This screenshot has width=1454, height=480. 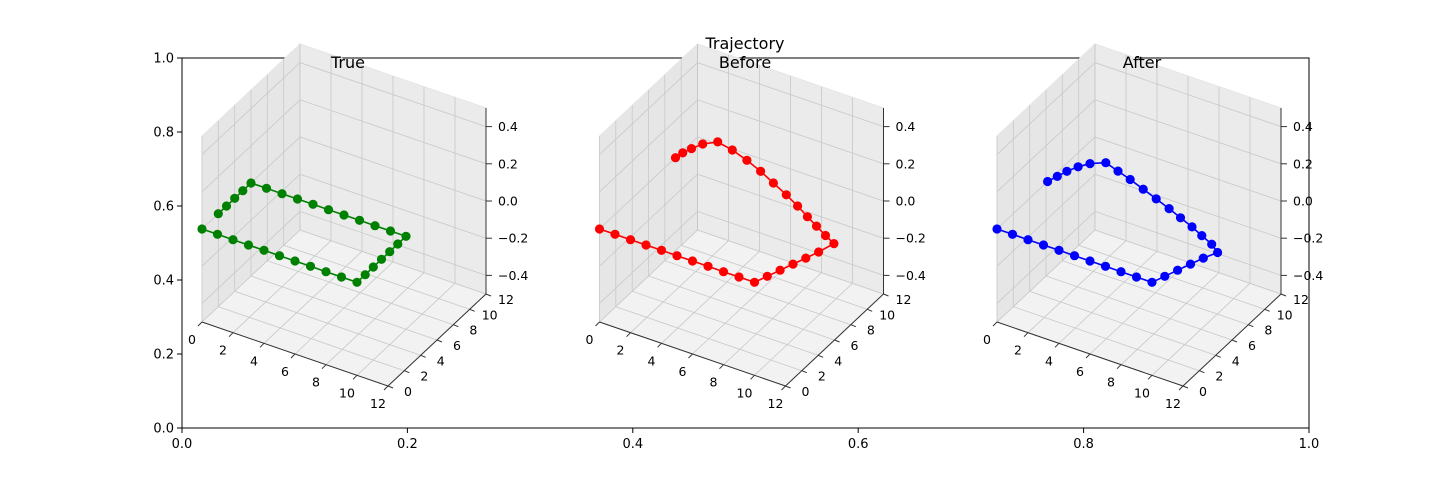 I want to click on y-tick-label: 2, so click(x=424, y=376).